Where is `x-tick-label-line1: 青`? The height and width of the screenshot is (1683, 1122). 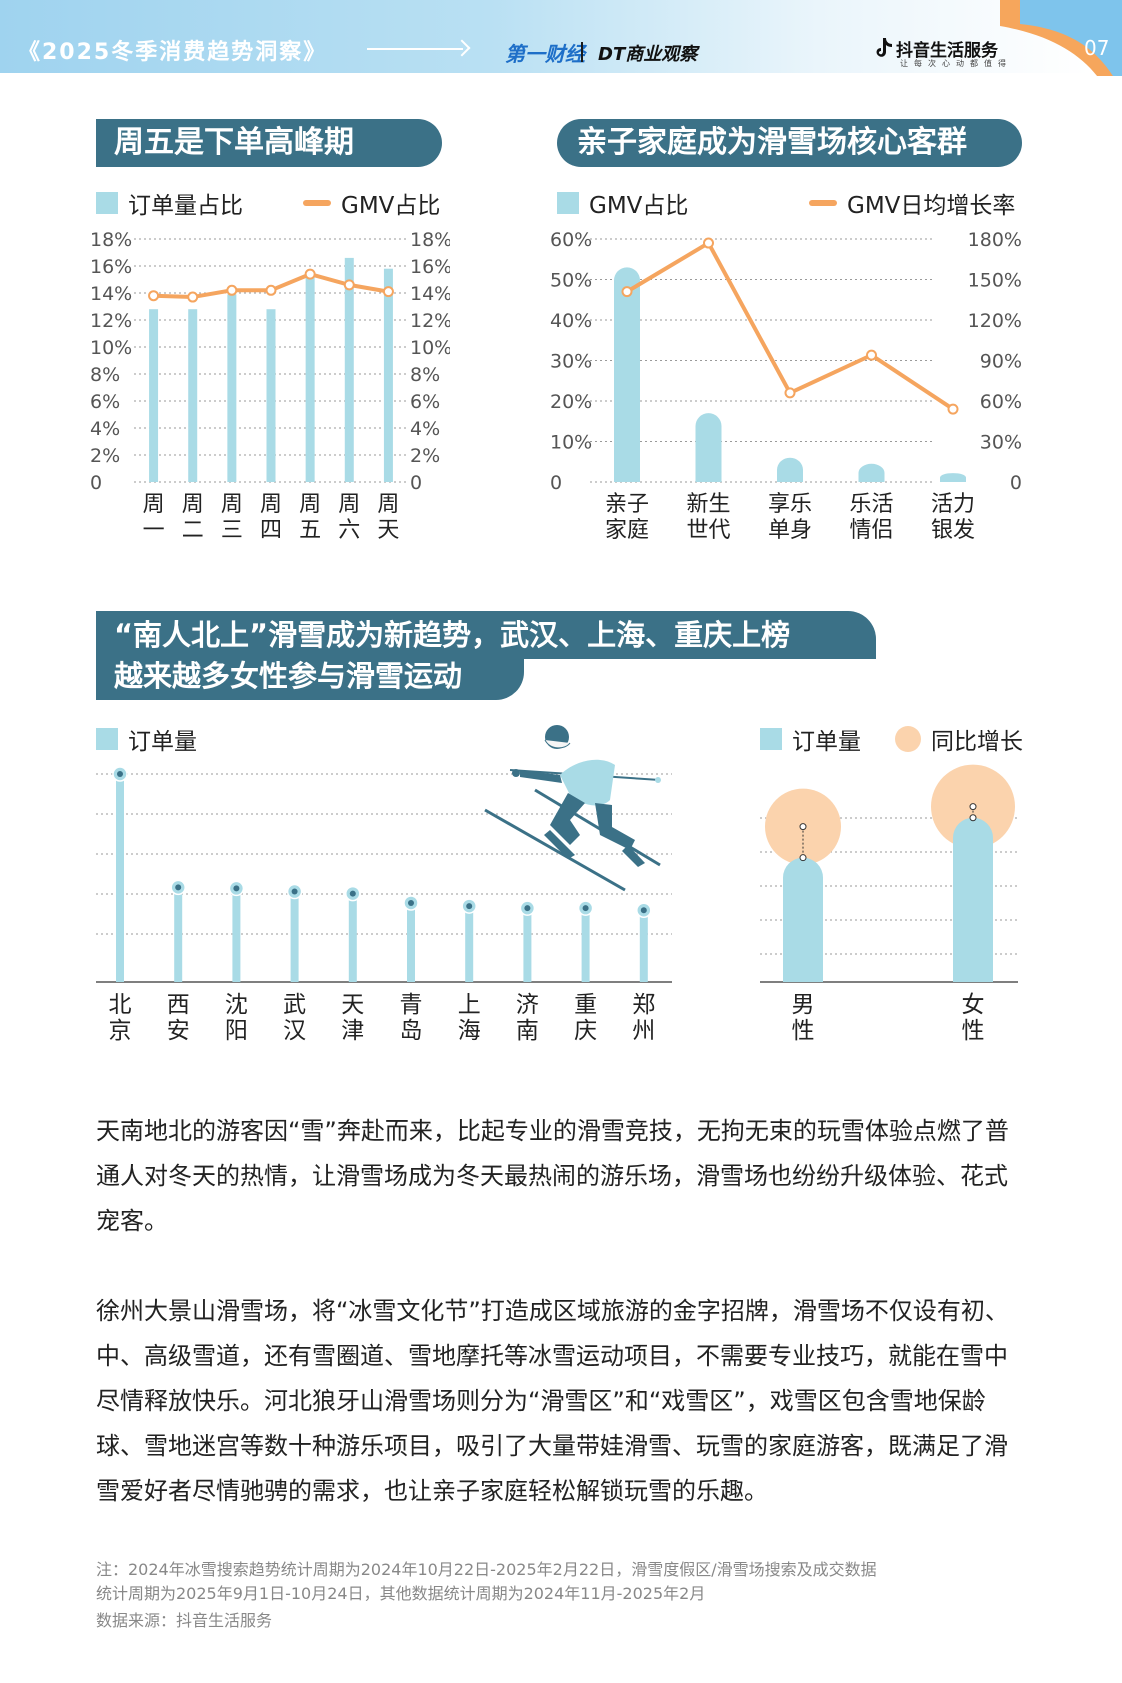
x-tick-label-line1: 青 is located at coordinates (411, 1005).